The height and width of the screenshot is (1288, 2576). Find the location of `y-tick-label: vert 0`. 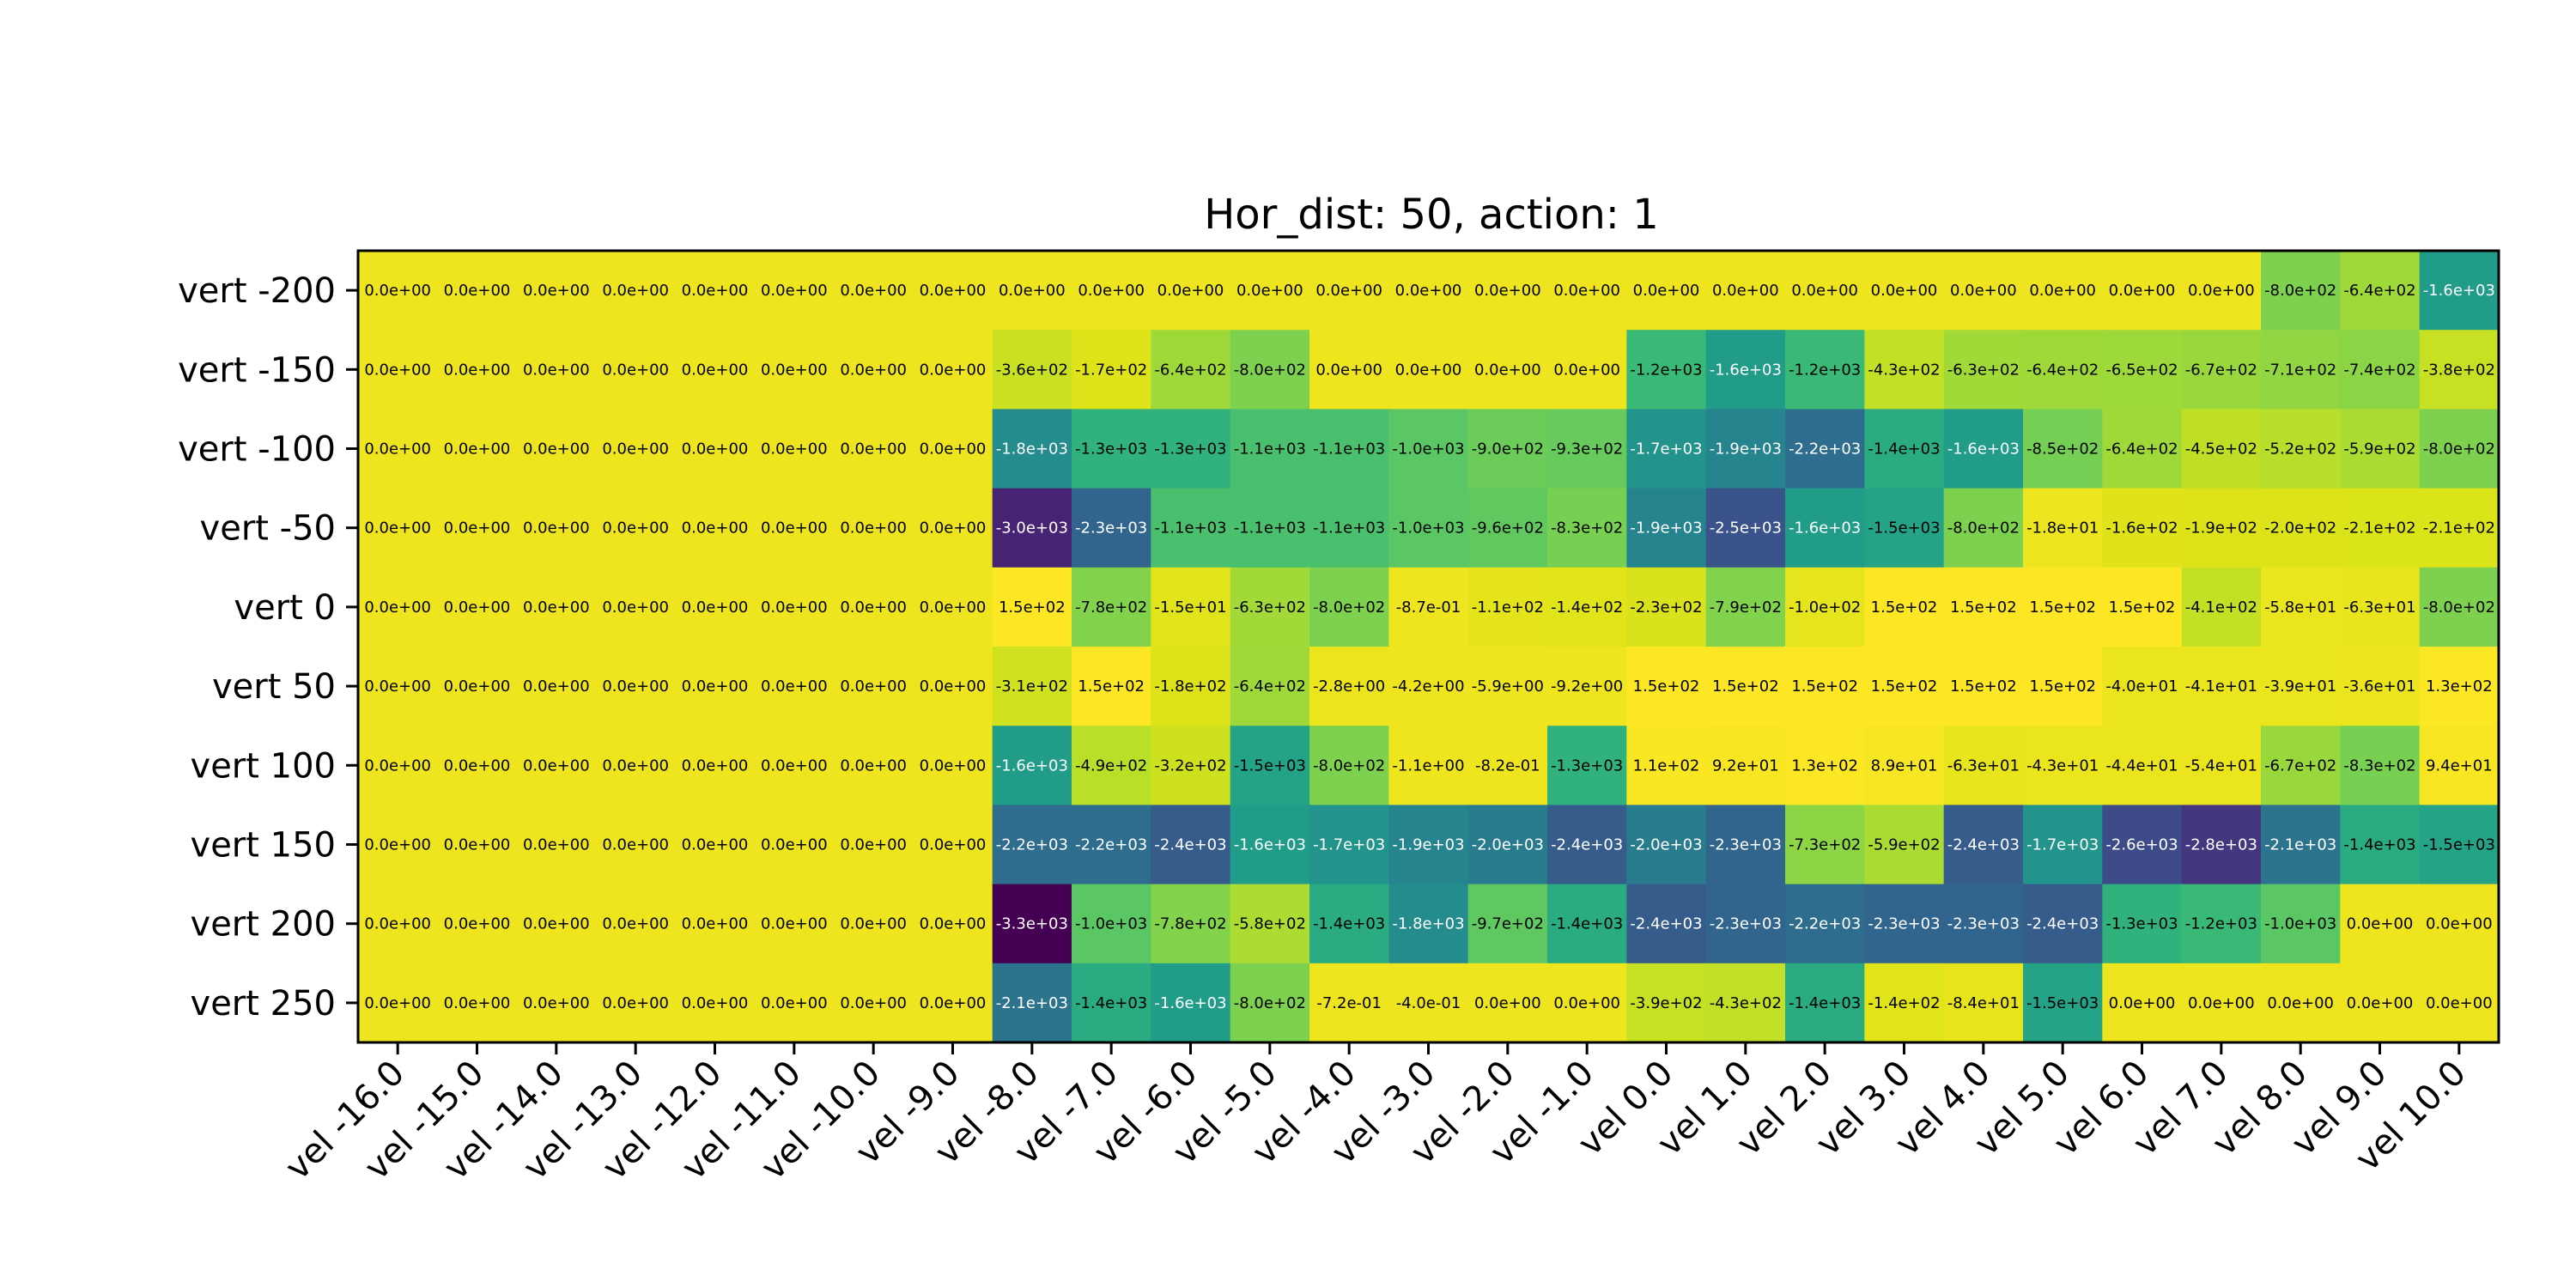

y-tick-label: vert 0 is located at coordinates (285, 608).